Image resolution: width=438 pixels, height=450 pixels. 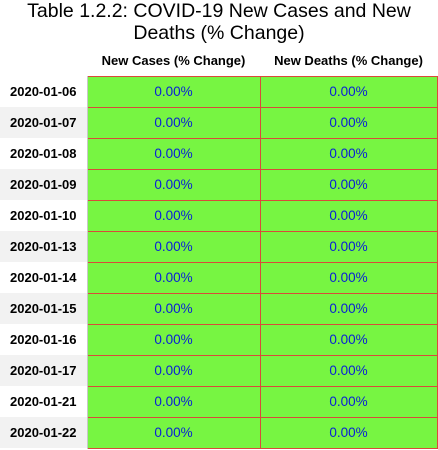 I want to click on table-row: 2020-01-13 0.00% 0.00%, so click(x=219, y=246).